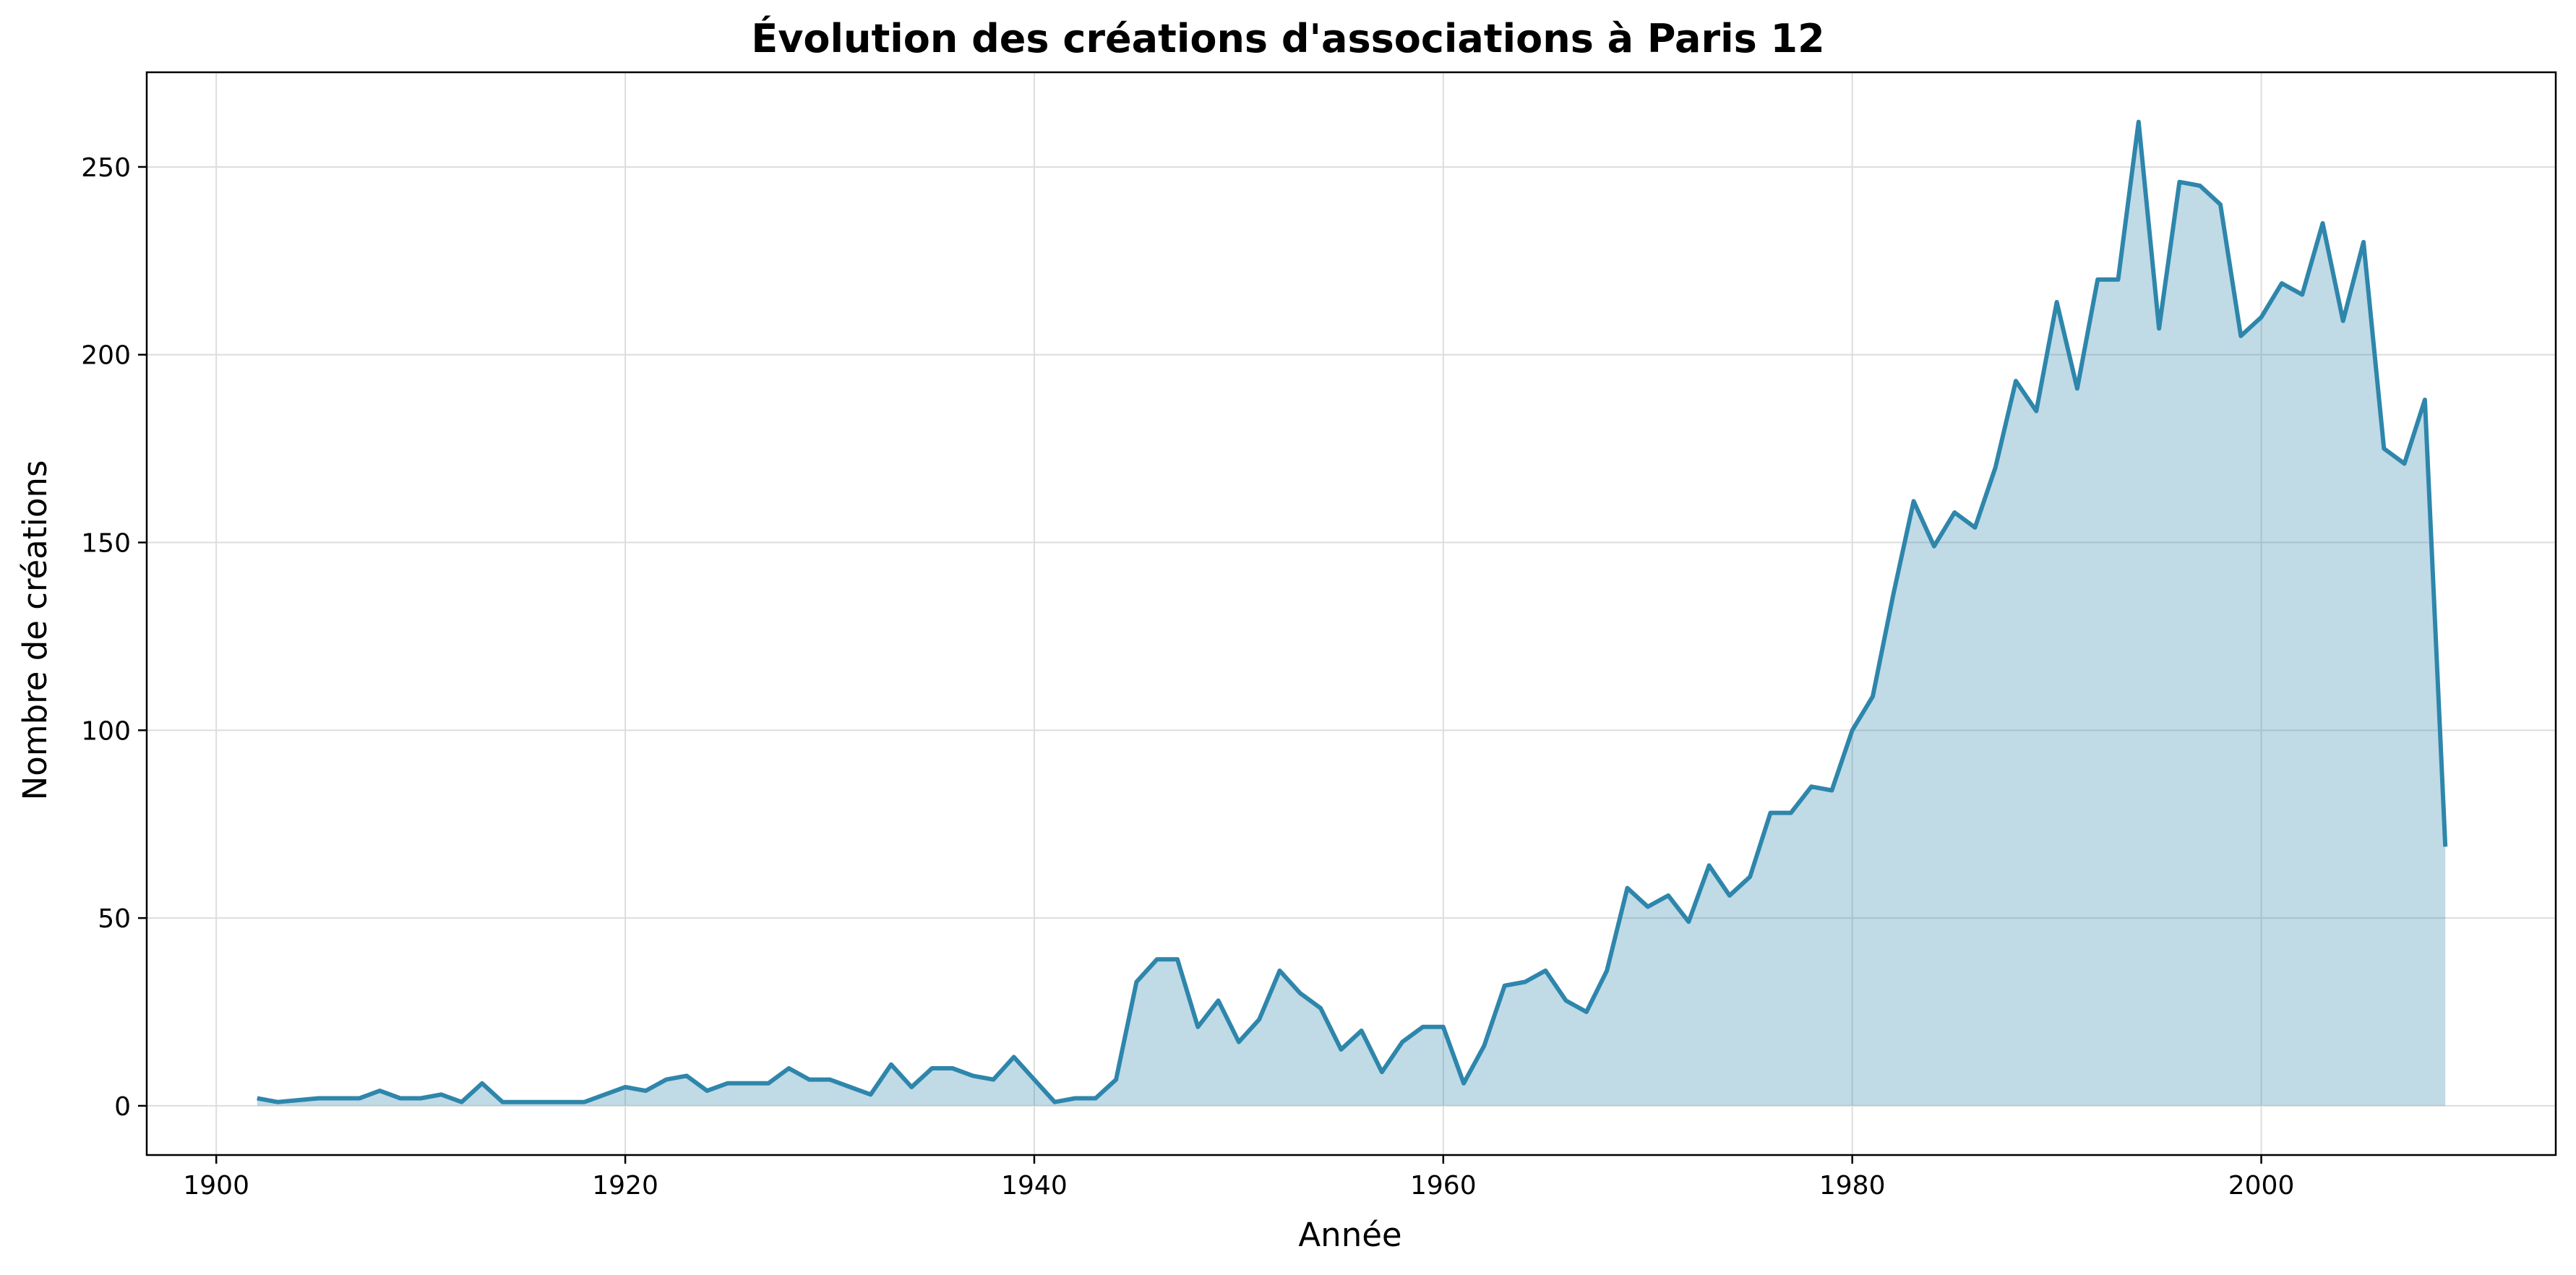 This screenshot has height=1275, width=2576. I want to click on x-tick-label: 2000, so click(2262, 1186).